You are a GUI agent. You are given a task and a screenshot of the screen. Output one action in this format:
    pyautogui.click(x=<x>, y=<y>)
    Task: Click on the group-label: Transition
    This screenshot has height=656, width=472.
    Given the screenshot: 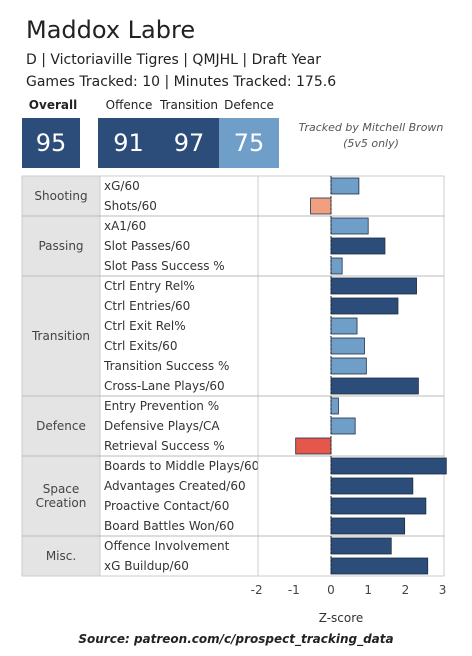 What is the action you would take?
    pyautogui.click(x=60, y=336)
    